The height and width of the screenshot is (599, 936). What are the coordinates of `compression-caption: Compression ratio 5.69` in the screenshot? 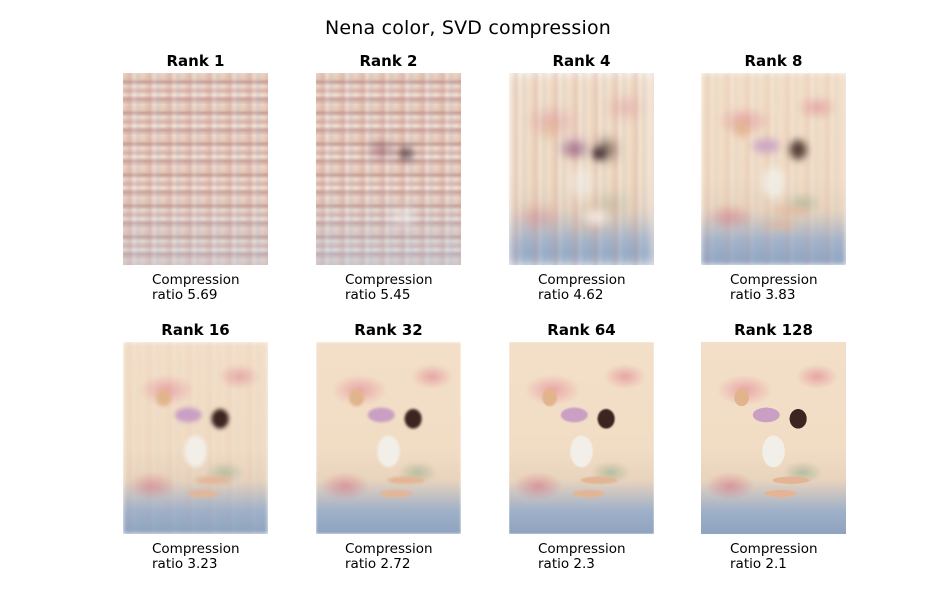 It's located at (196, 287).